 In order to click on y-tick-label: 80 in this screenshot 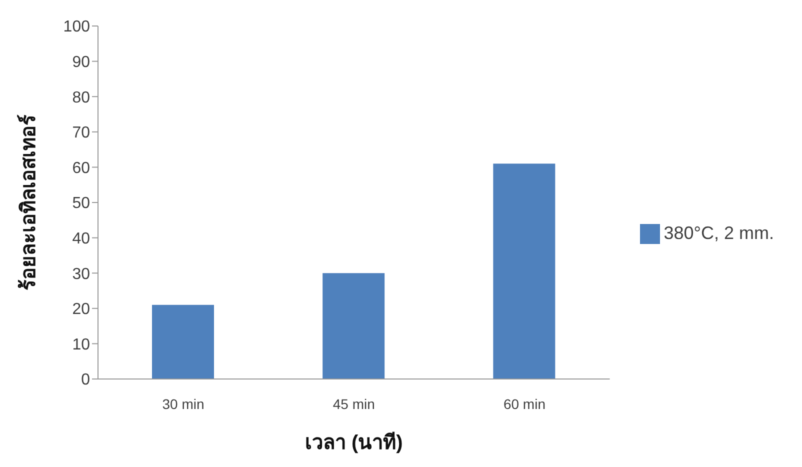, I will do `click(81, 97)`.